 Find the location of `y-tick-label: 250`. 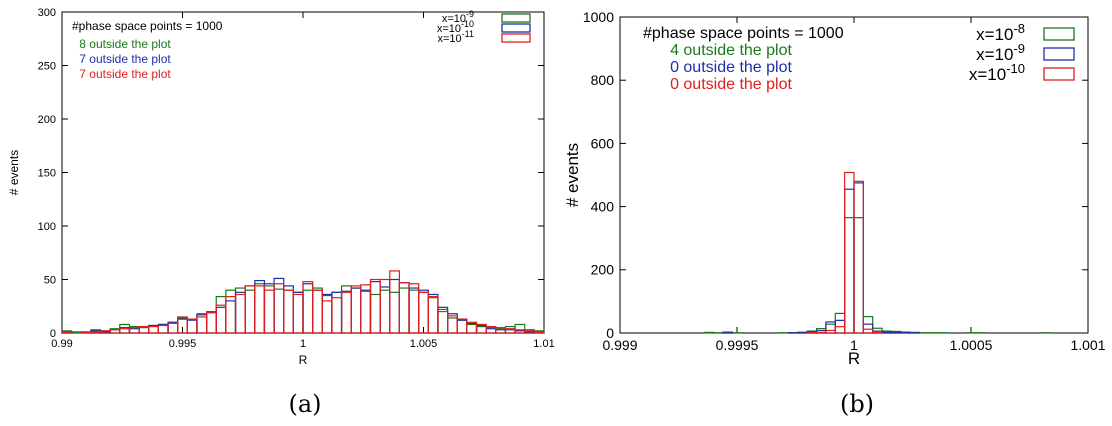

y-tick-label: 250 is located at coordinates (47, 66).